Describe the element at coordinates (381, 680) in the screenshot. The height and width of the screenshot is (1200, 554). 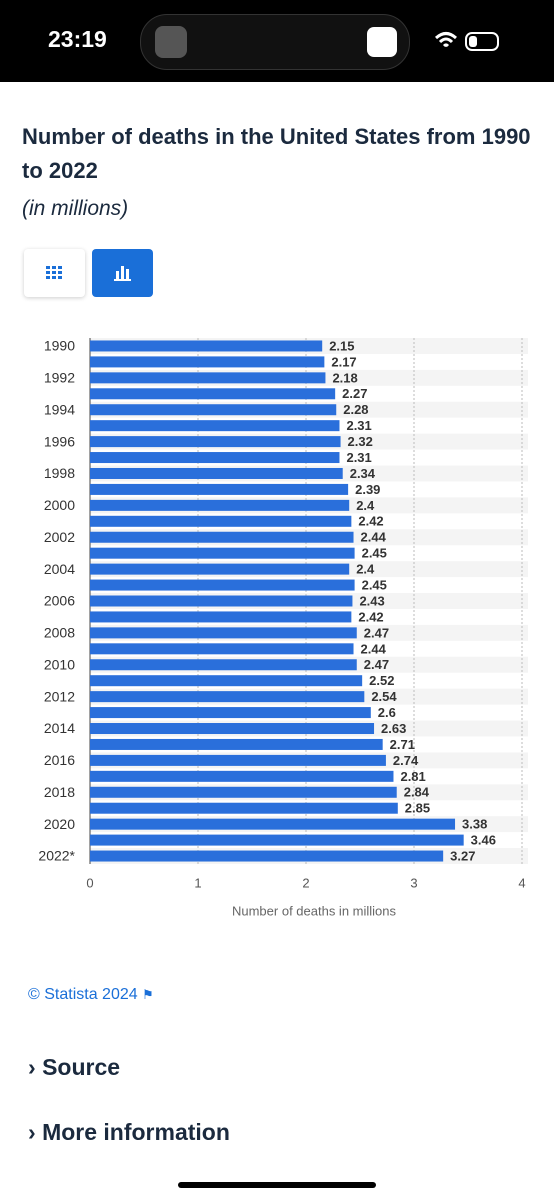
I see `data-label: 2.52` at that location.